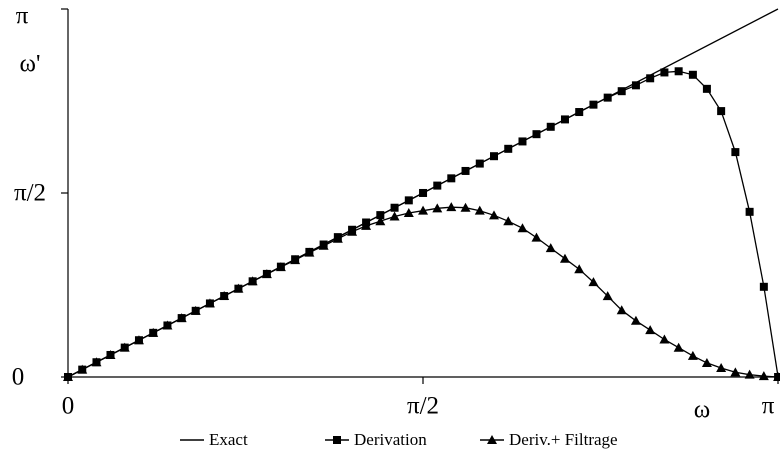  Describe the element at coordinates (768, 406) in the screenshot. I see `x-tick-label: π` at that location.